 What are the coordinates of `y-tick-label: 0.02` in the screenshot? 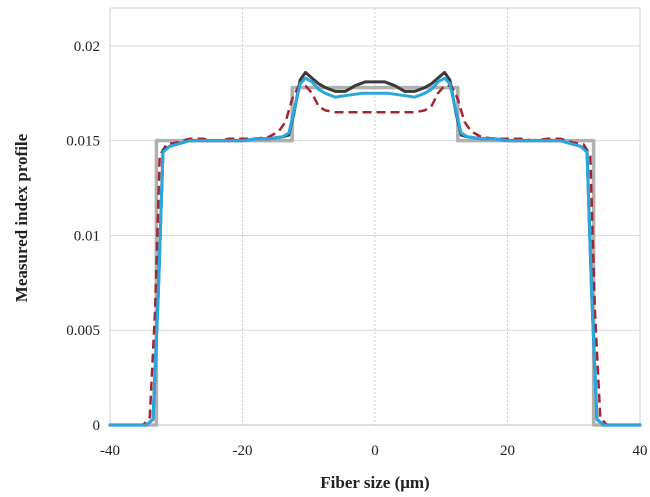 It's located at (87, 47).